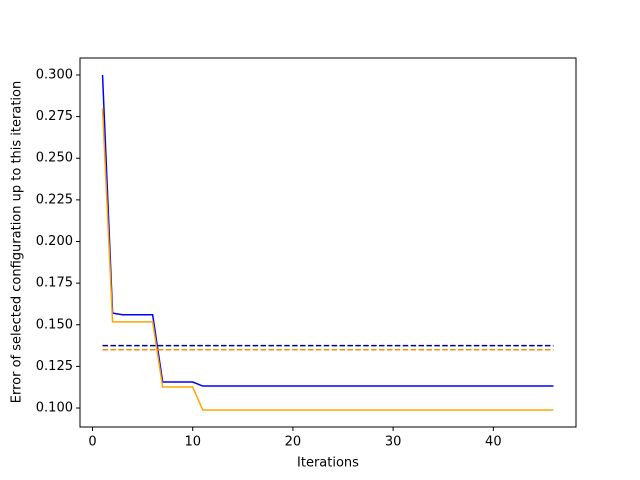  Describe the element at coordinates (54, 158) in the screenshot. I see `y-tick-label: 0.250` at that location.